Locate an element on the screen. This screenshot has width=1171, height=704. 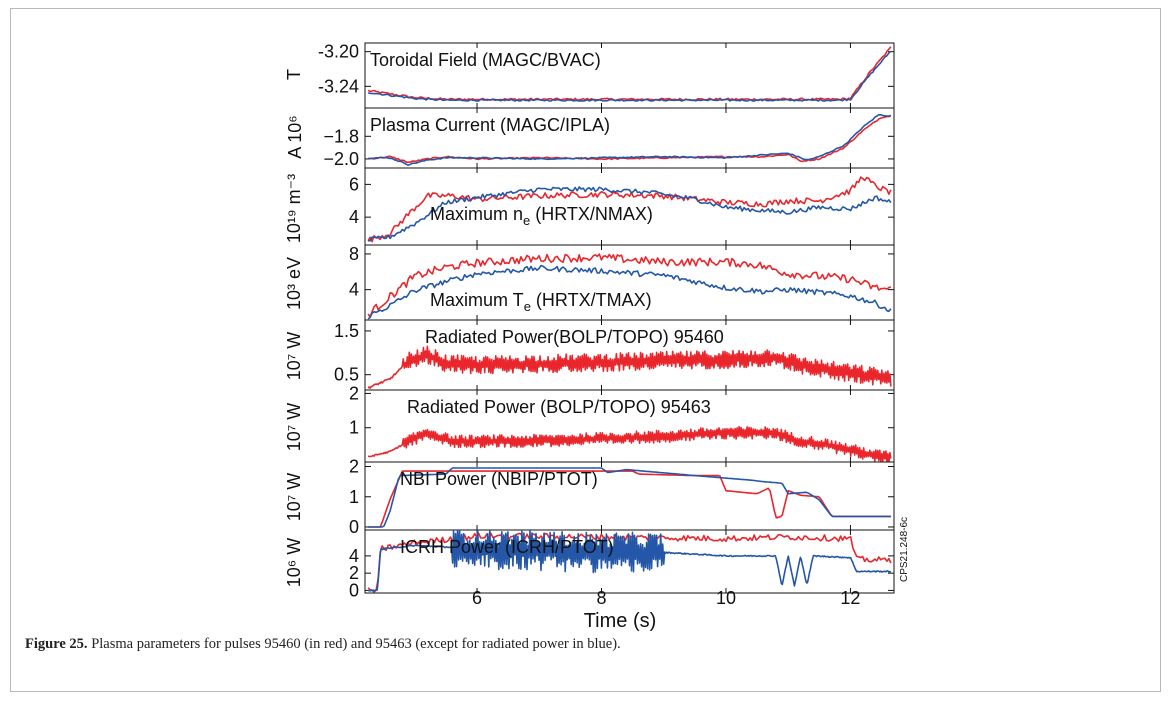
panel-icrh-power: 420 10⁶ W ICRH Power (ICRH/PTOT) is located at coordinates (589, 564).